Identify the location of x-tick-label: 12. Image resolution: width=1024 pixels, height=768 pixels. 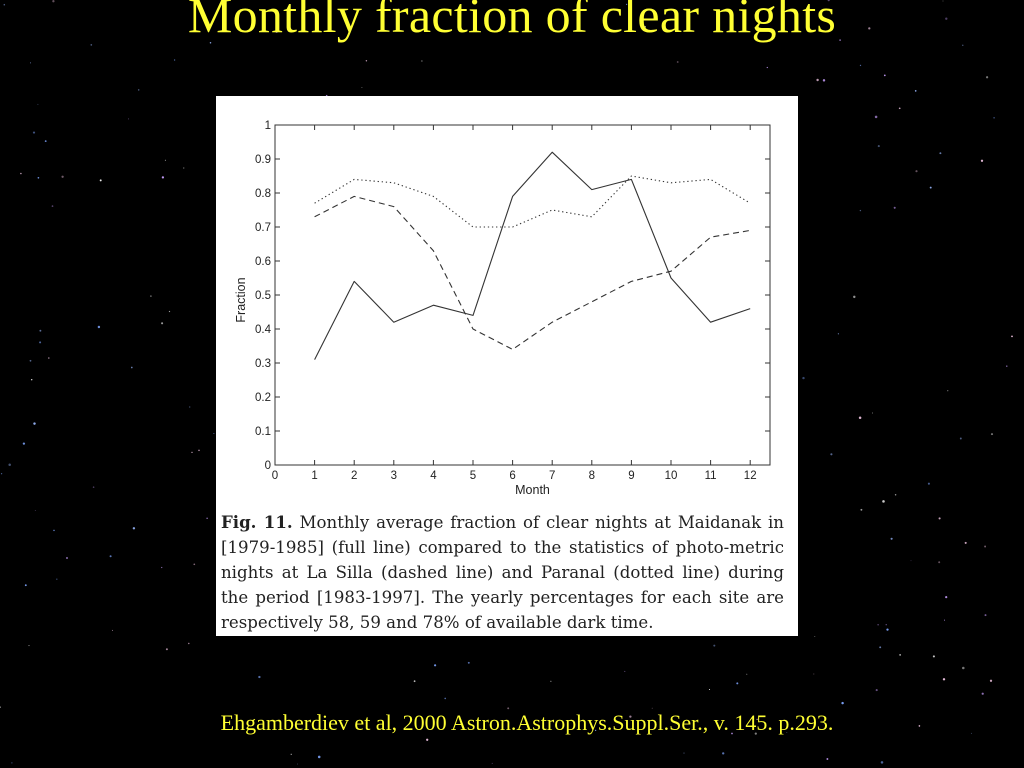
(750, 476).